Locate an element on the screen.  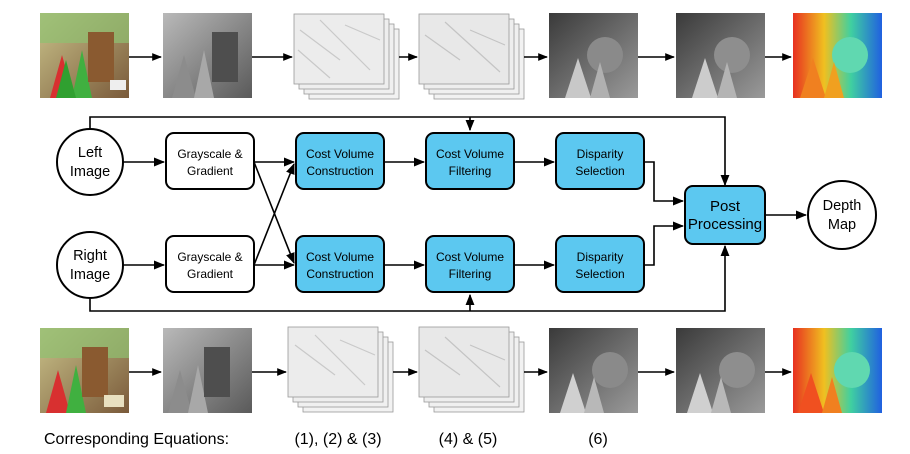
thumbnail-right-refined-disparity is located at coordinates (720, 370).